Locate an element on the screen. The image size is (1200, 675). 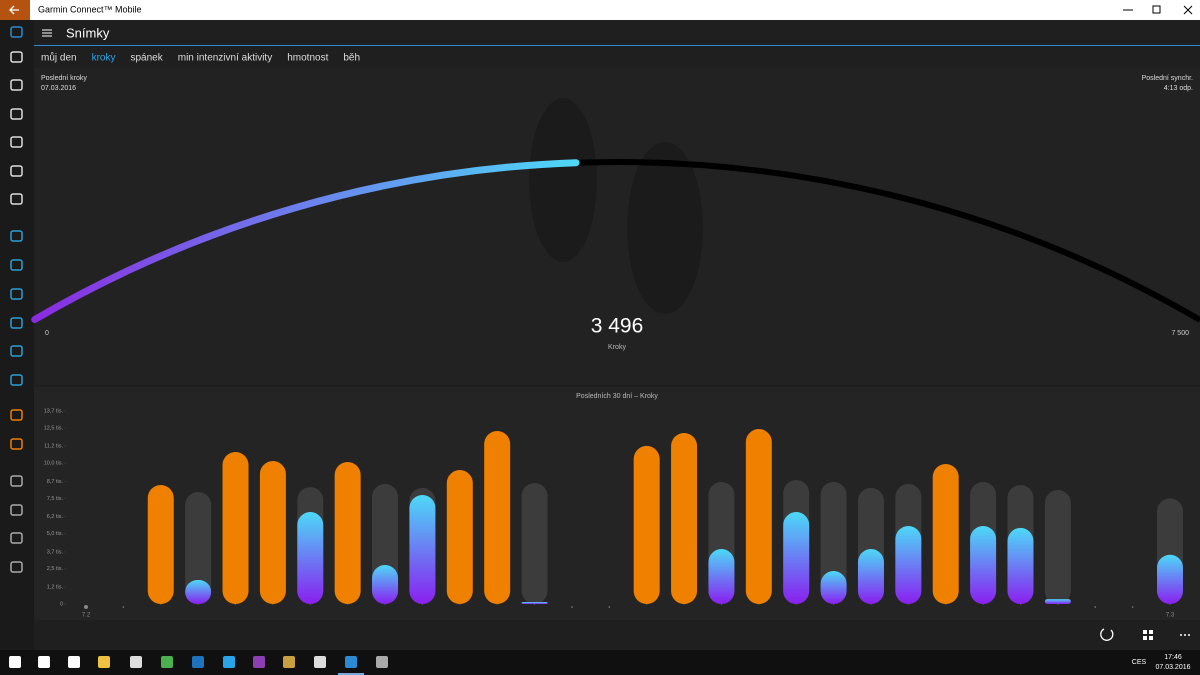
tab: kroky is located at coordinates (104, 58).